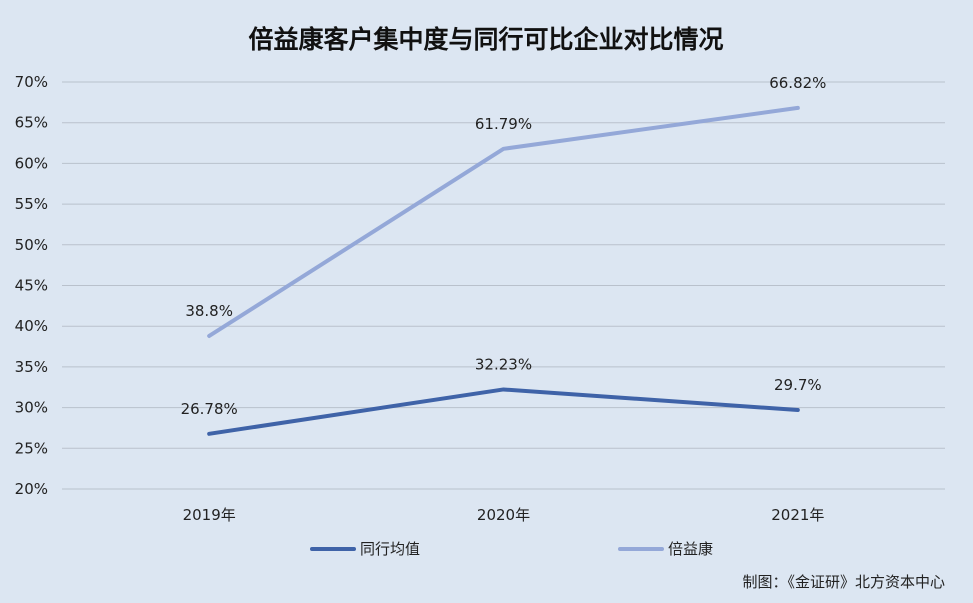 Image resolution: width=973 pixels, height=603 pixels. I want to click on data-label: 38.8%, so click(209, 311).